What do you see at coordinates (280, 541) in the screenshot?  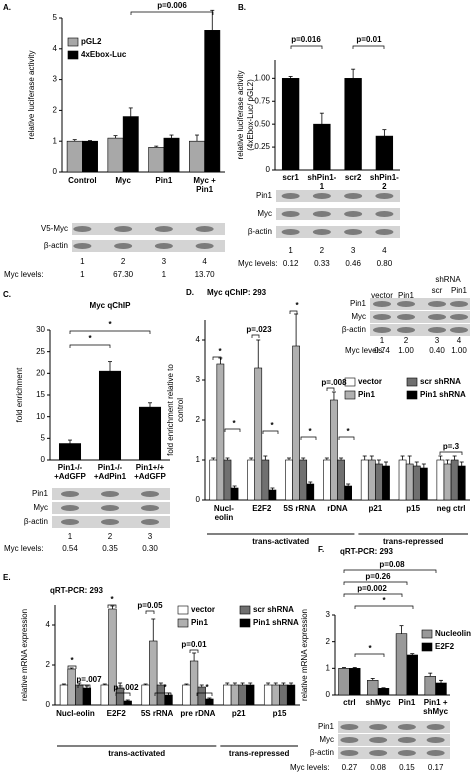 I see `group-label: trans-activated` at bounding box center [280, 541].